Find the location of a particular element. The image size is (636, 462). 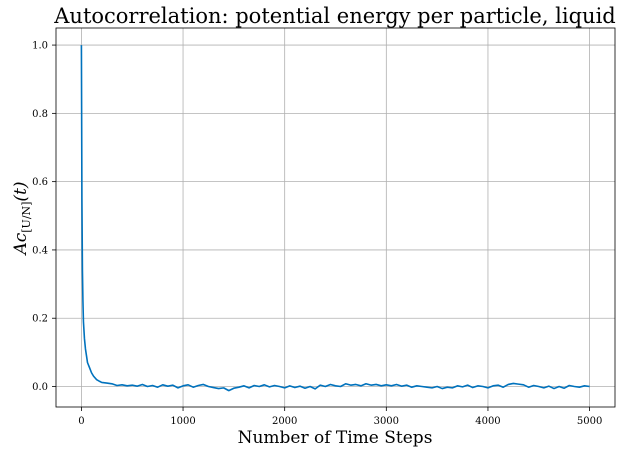

y-tick-label: 0.4 is located at coordinates (40, 250).